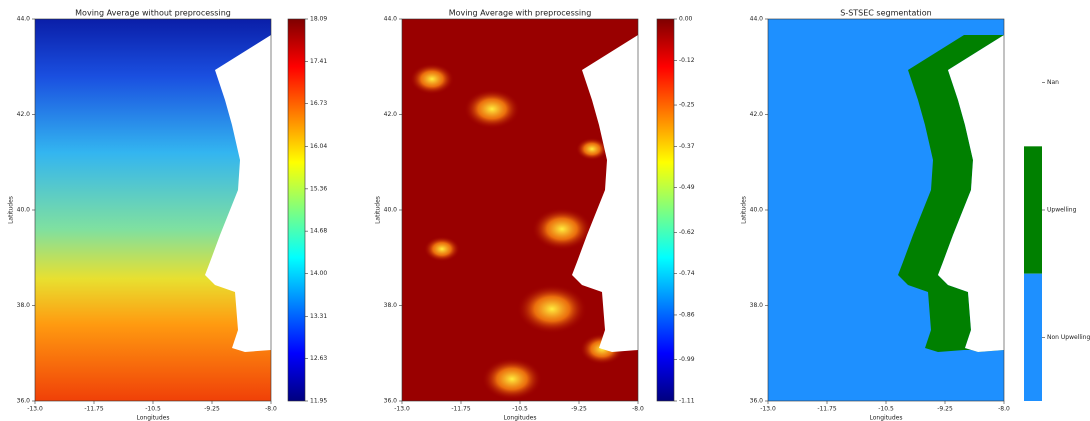 The height and width of the screenshot is (421, 1090). Describe the element at coordinates (1062, 210) in the screenshot. I see `class-label: Upwelling` at that location.